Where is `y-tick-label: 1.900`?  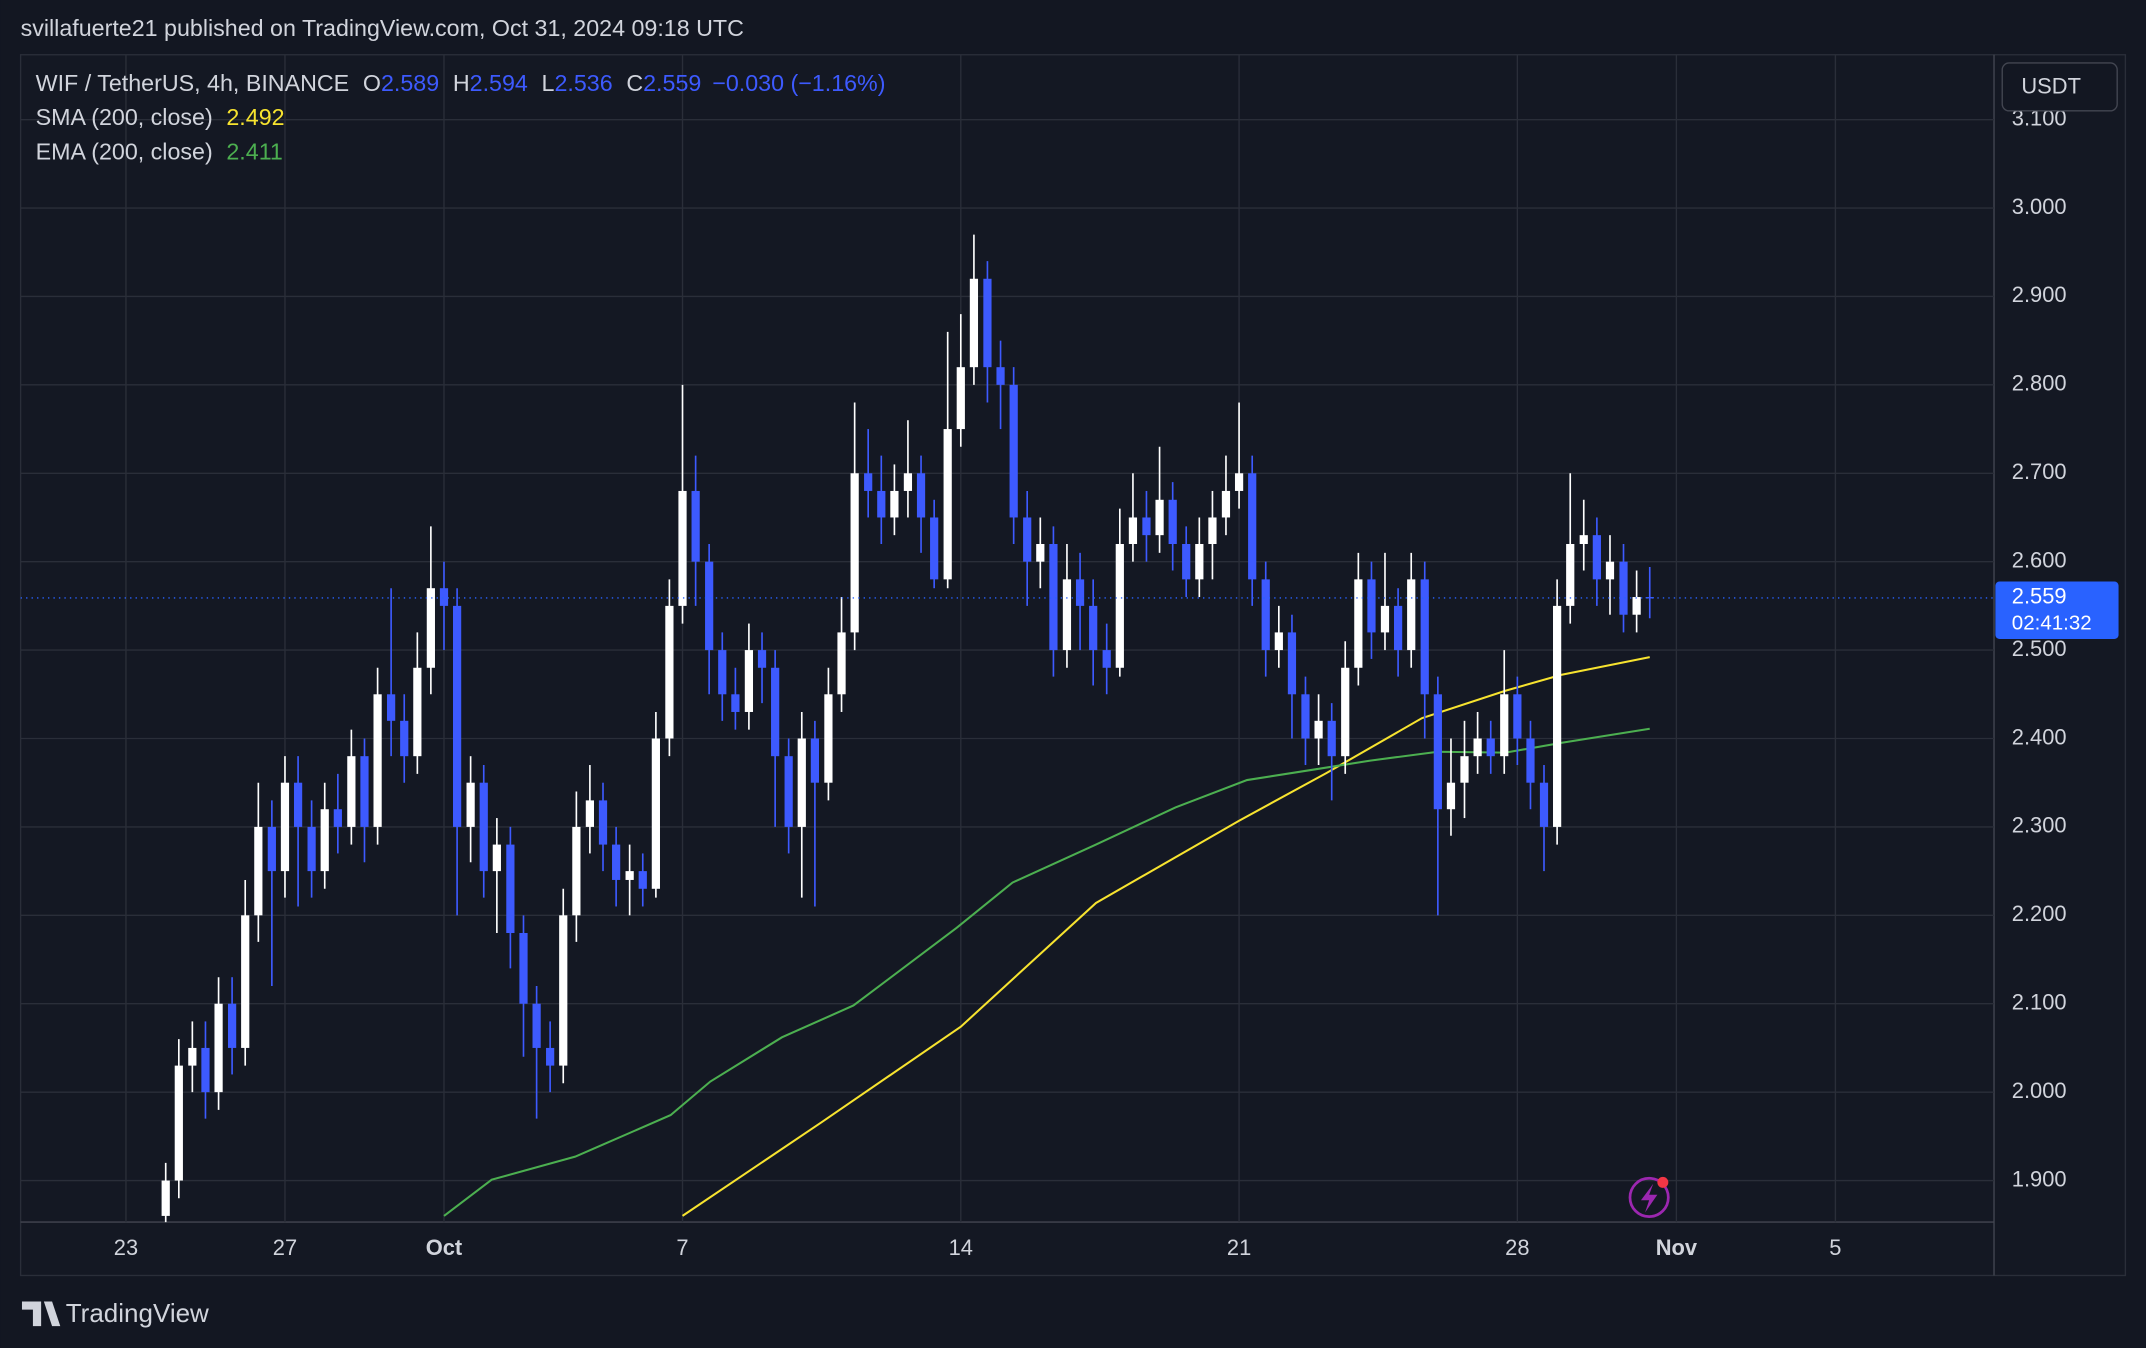
y-tick-label: 1.900 is located at coordinates (2039, 1178).